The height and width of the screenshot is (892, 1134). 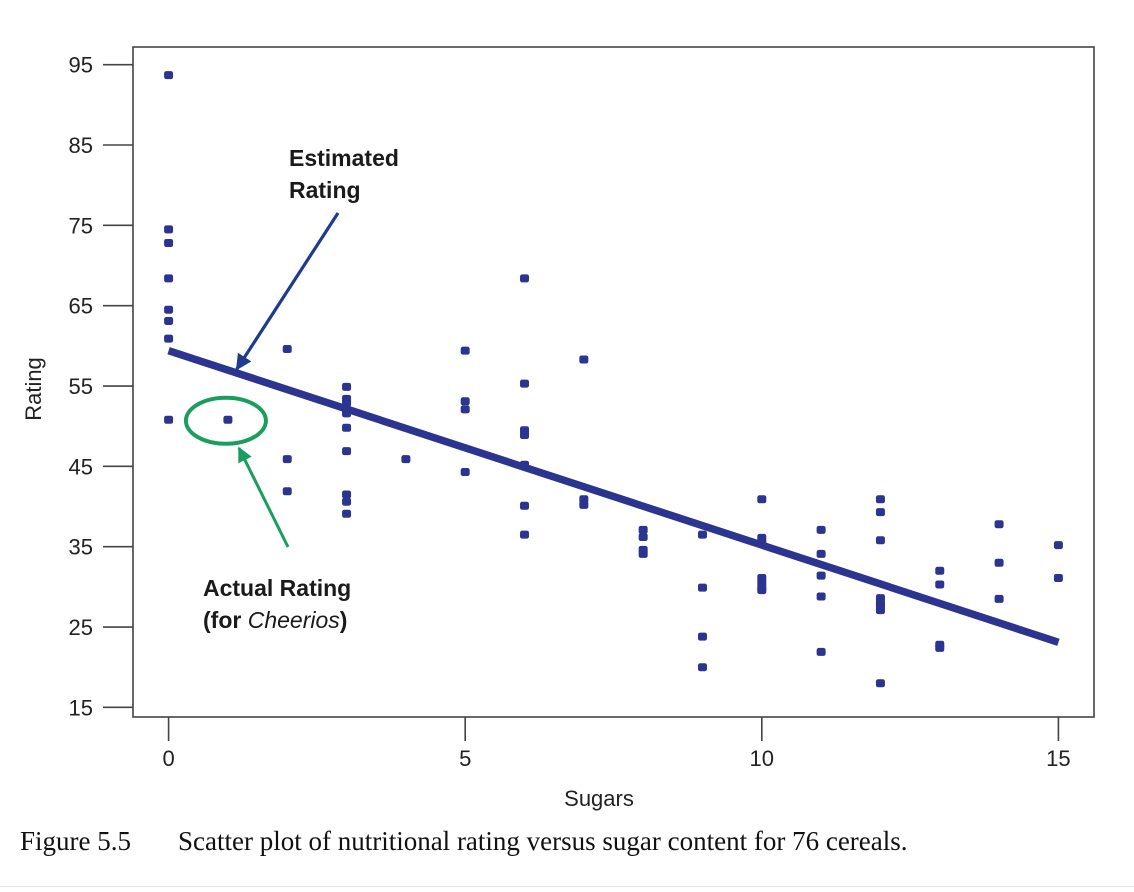 What do you see at coordinates (81, 306) in the screenshot?
I see `y-tick-label: 65` at bounding box center [81, 306].